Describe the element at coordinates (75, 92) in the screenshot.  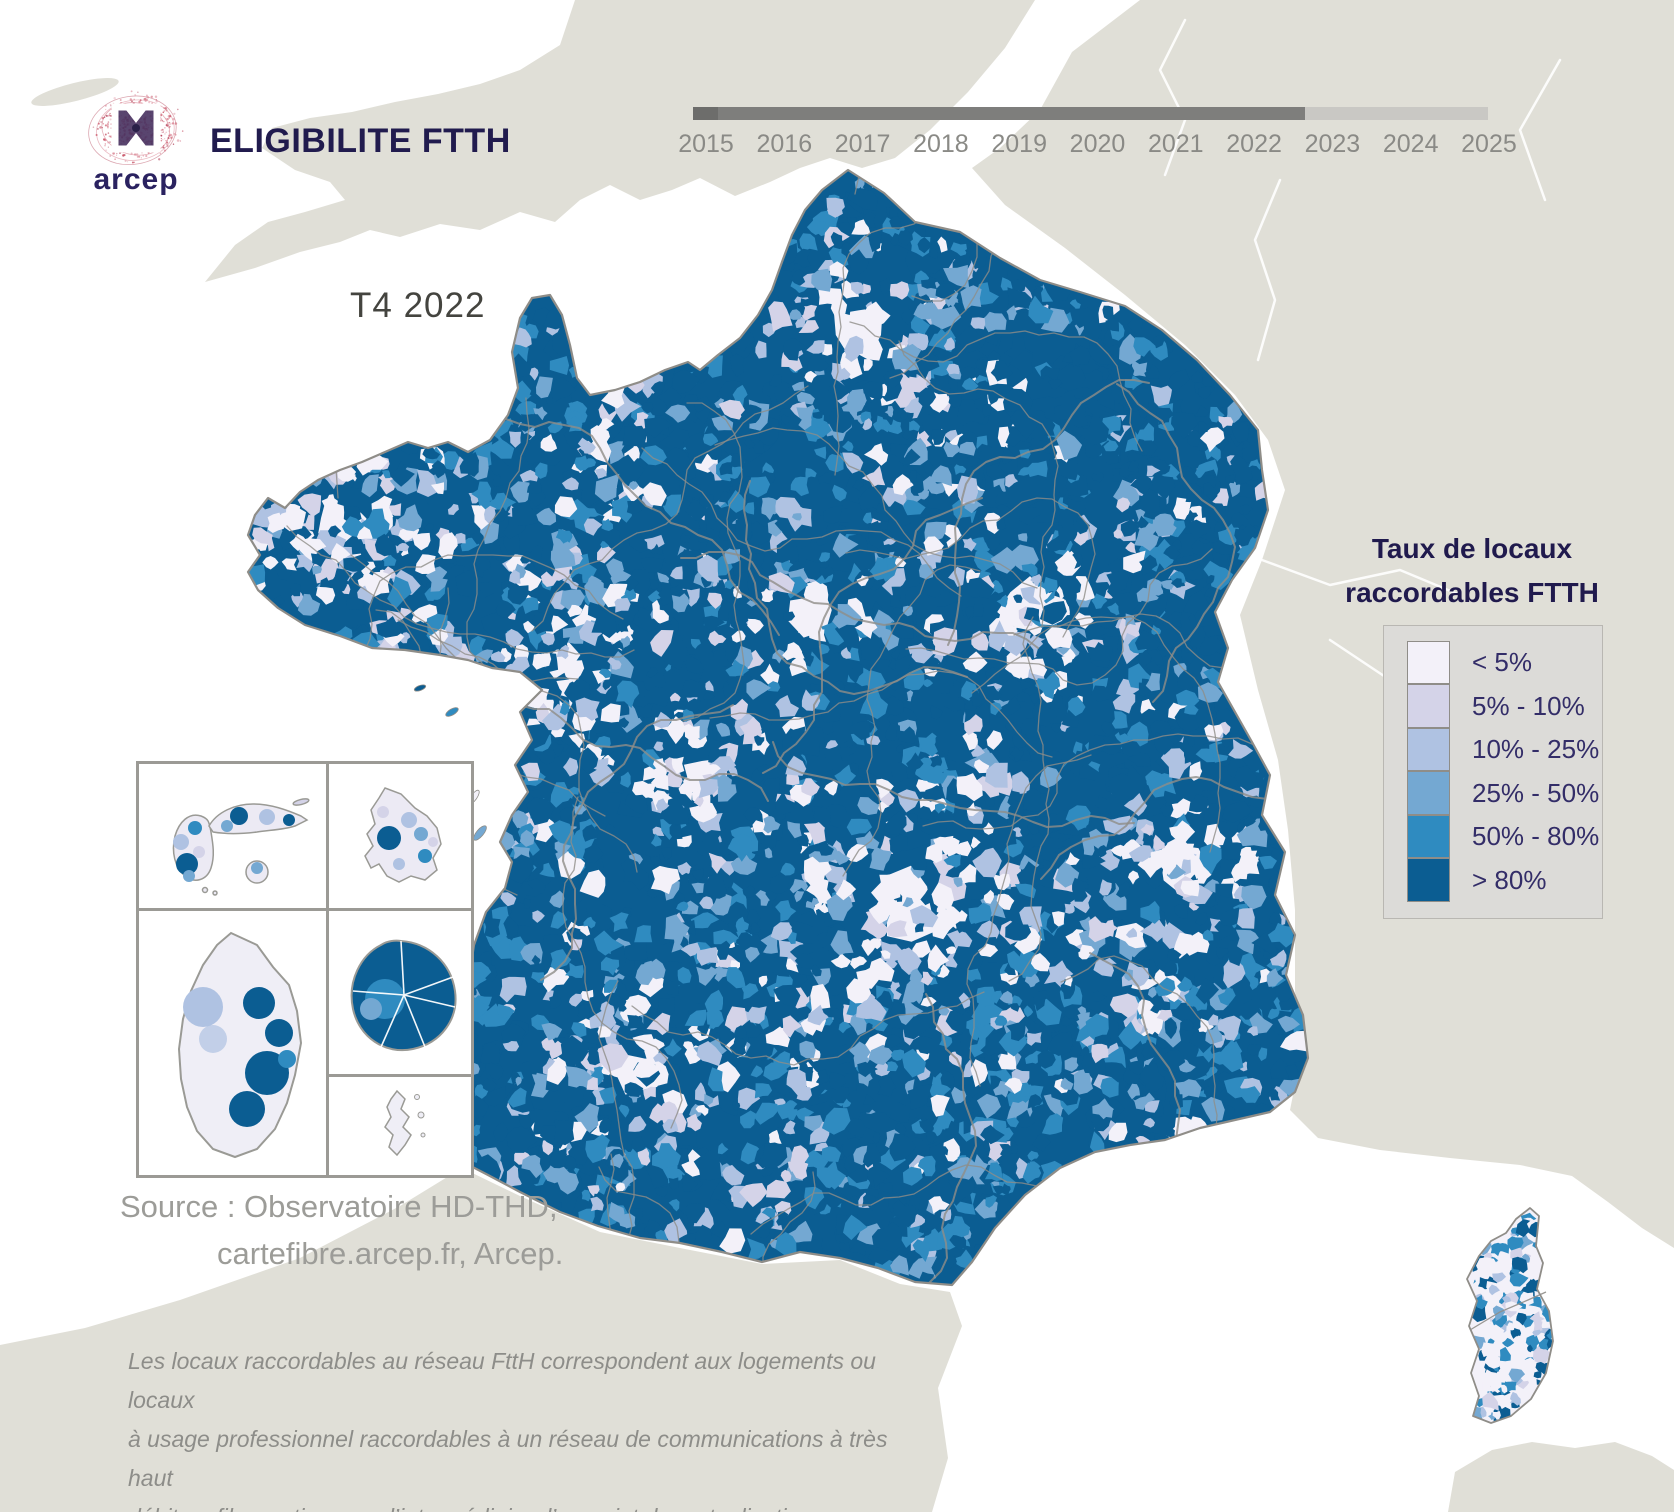
I see `coast-wisp` at that location.